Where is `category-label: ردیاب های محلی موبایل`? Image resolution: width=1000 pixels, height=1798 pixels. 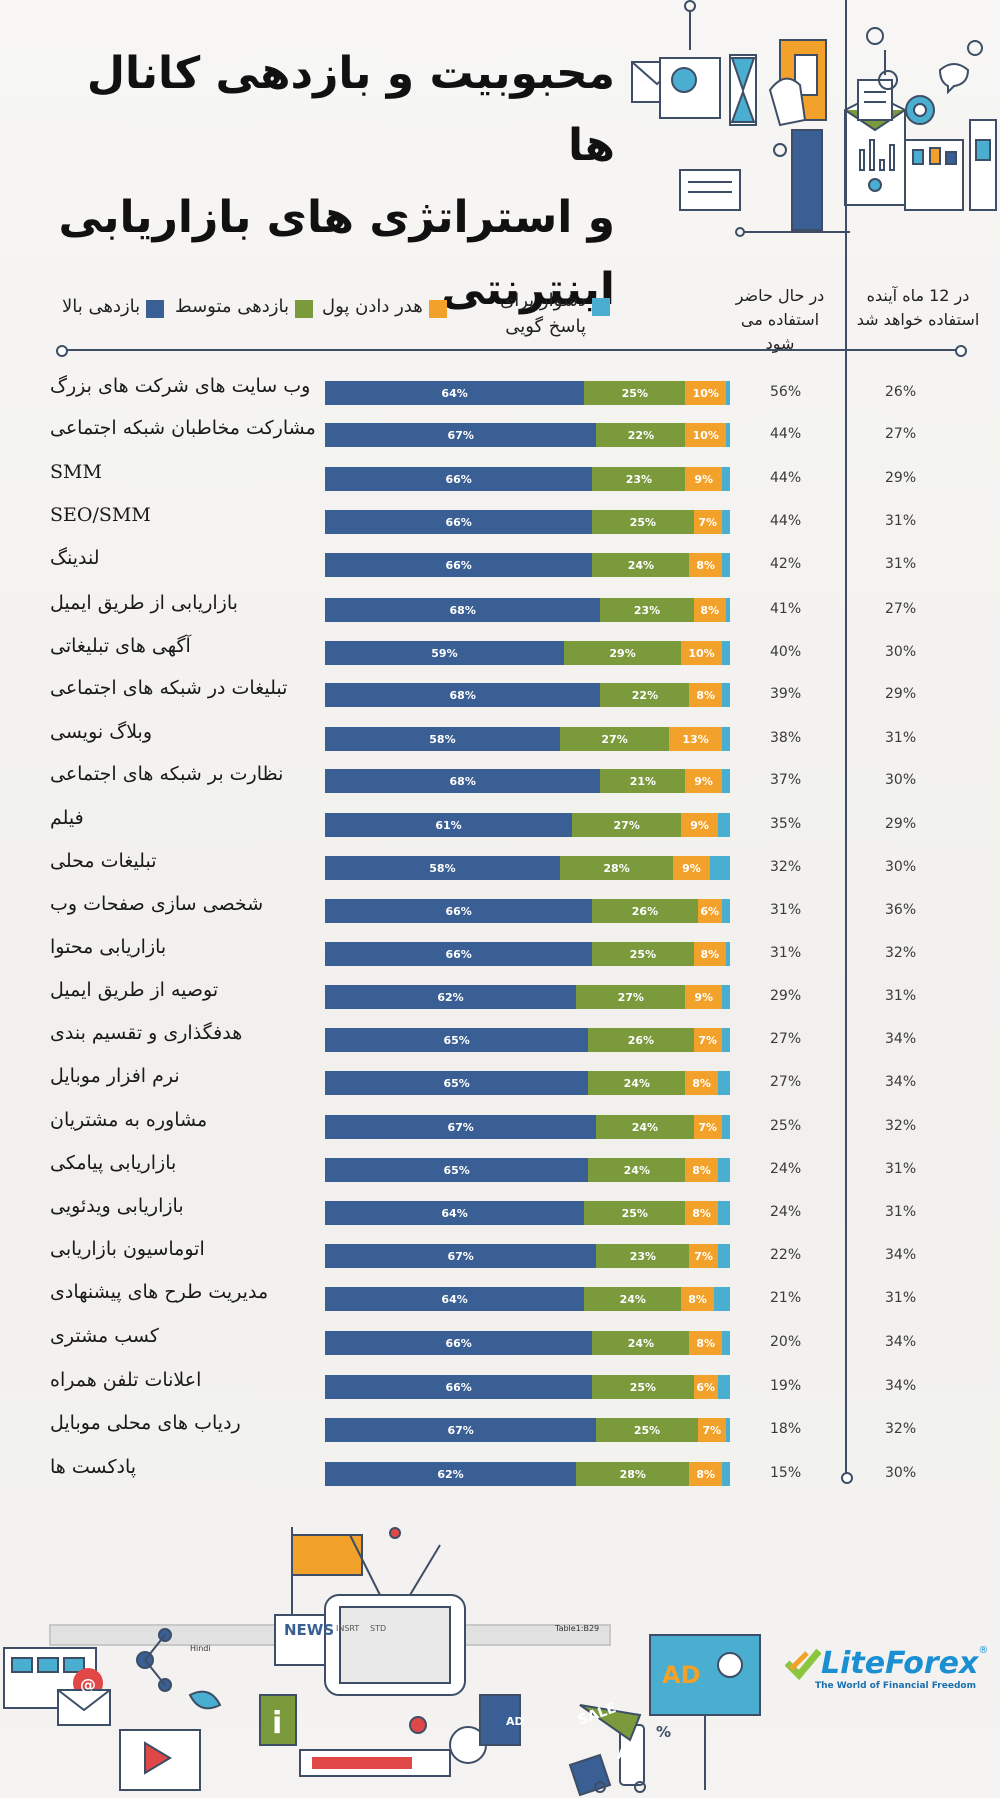
category-label: ردیاب های محلی موبایل is located at coordinates (145, 1423).